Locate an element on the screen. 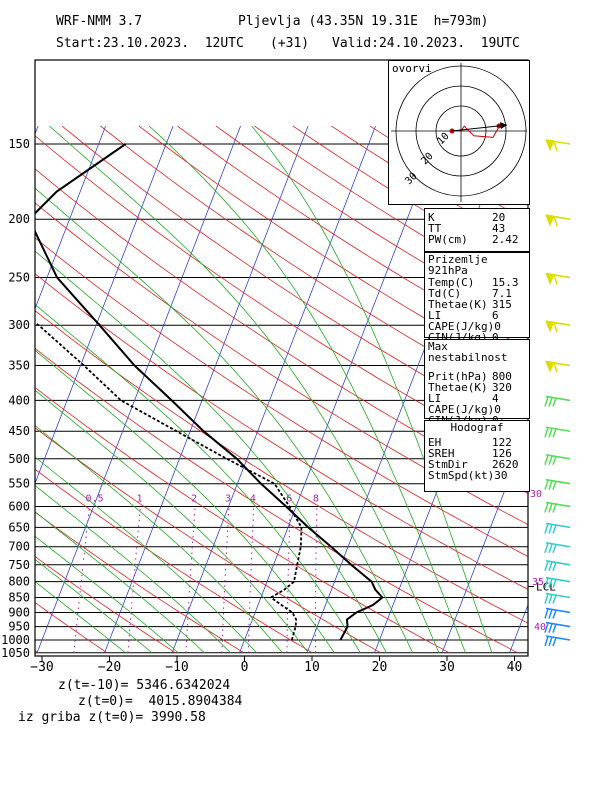  temp-tick-label: 0 is located at coordinates (245, 667).